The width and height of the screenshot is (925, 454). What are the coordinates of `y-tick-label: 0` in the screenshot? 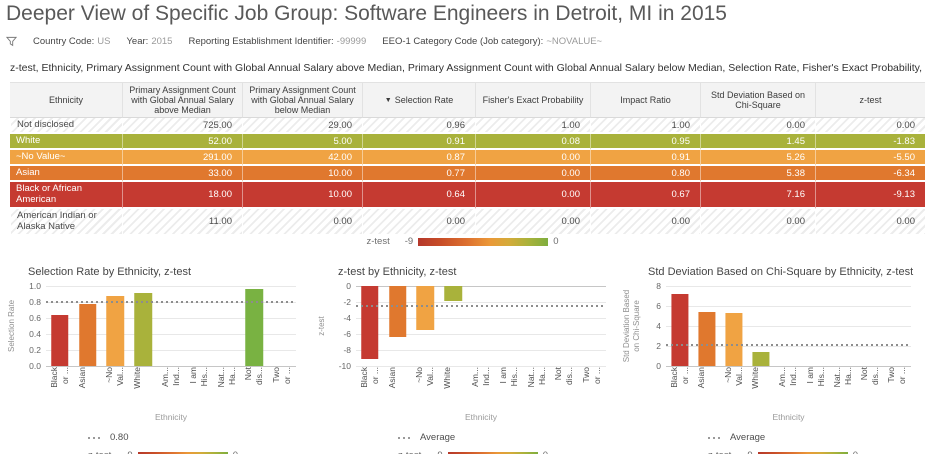 It's located at (348, 286).